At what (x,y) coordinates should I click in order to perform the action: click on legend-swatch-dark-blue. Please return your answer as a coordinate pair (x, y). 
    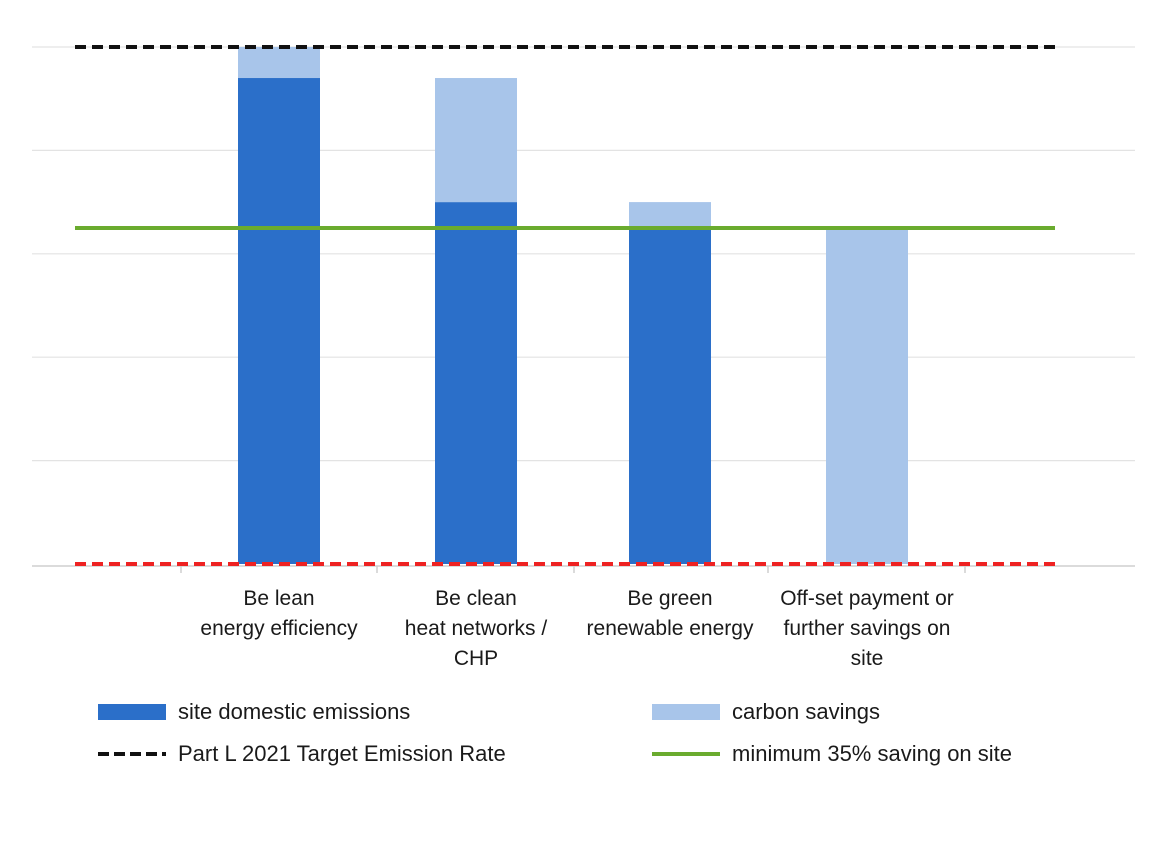
    Looking at the image, I should click on (132, 712).